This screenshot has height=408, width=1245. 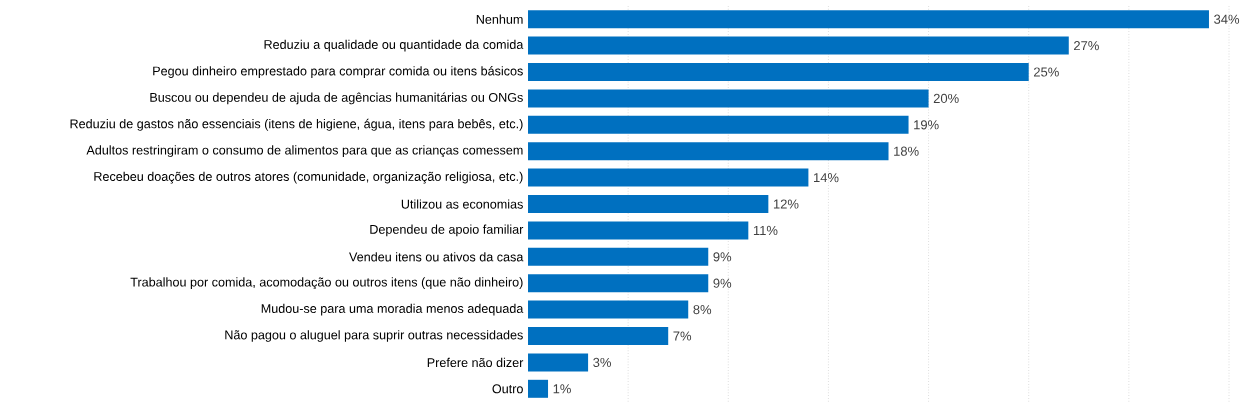 What do you see at coordinates (436, 257) in the screenshot?
I see `y-tick-label: Vendeu itens ou ativos da casa` at bounding box center [436, 257].